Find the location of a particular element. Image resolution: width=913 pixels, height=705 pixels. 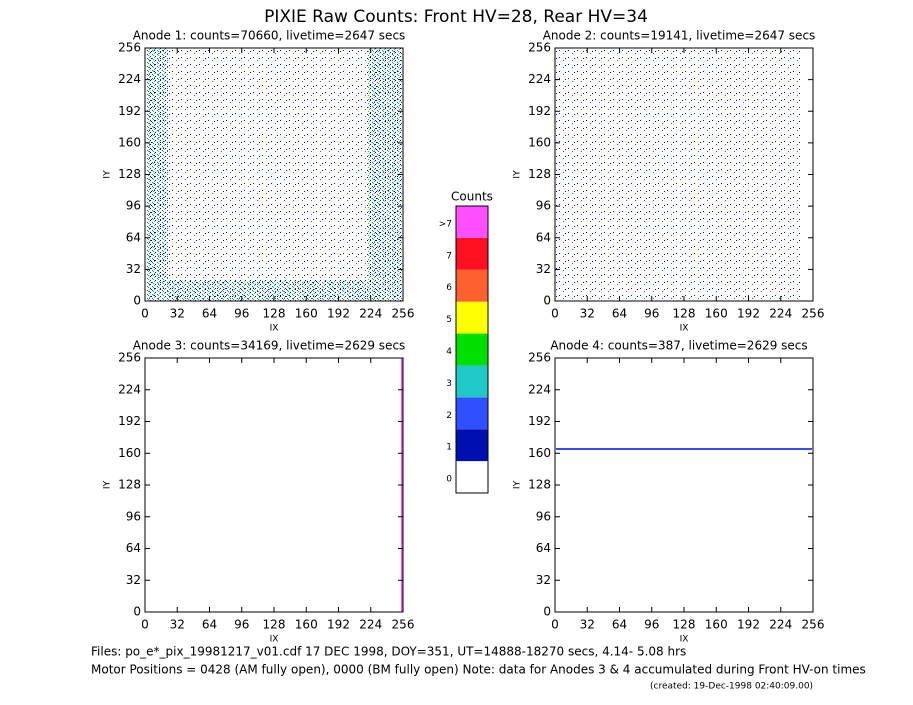

colorbar-label: 1 is located at coordinates (449, 448).